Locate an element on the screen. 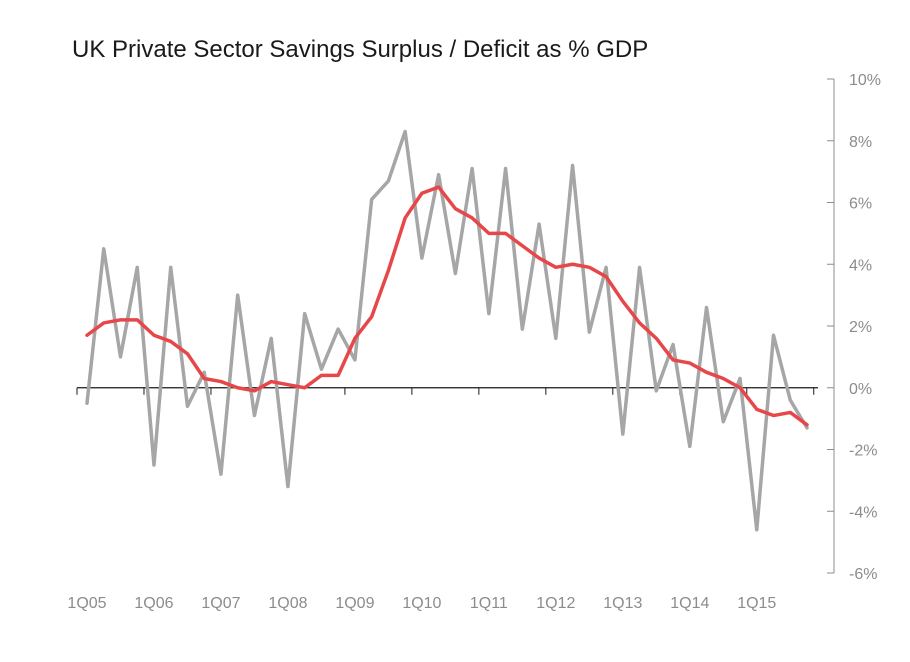 The image size is (910, 662). x-tick-label: 1Q11 is located at coordinates (489, 603).